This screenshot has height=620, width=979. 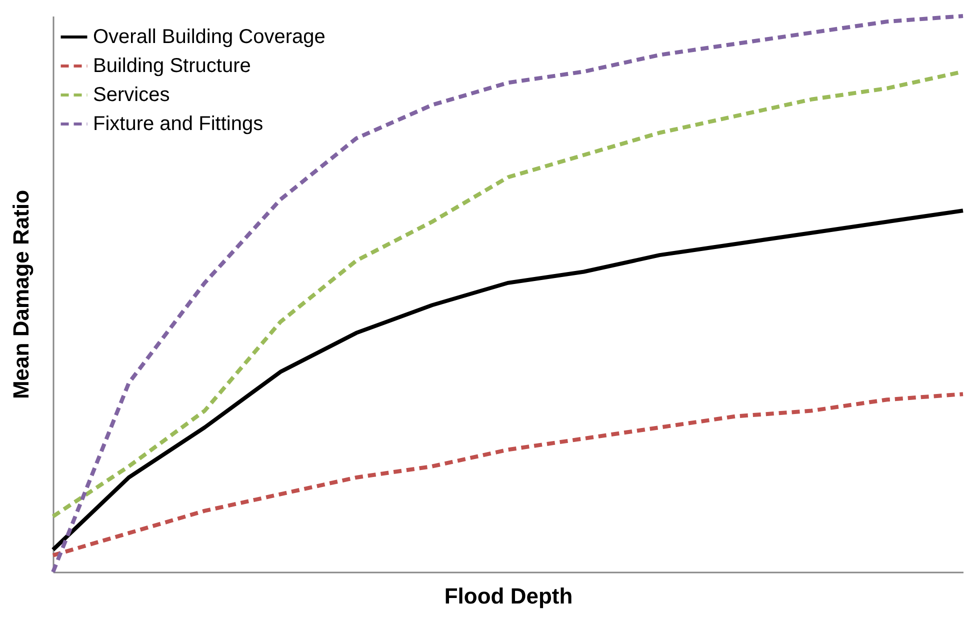 What do you see at coordinates (178, 124) in the screenshot?
I see `legend-label: Fixture and Fittings` at bounding box center [178, 124].